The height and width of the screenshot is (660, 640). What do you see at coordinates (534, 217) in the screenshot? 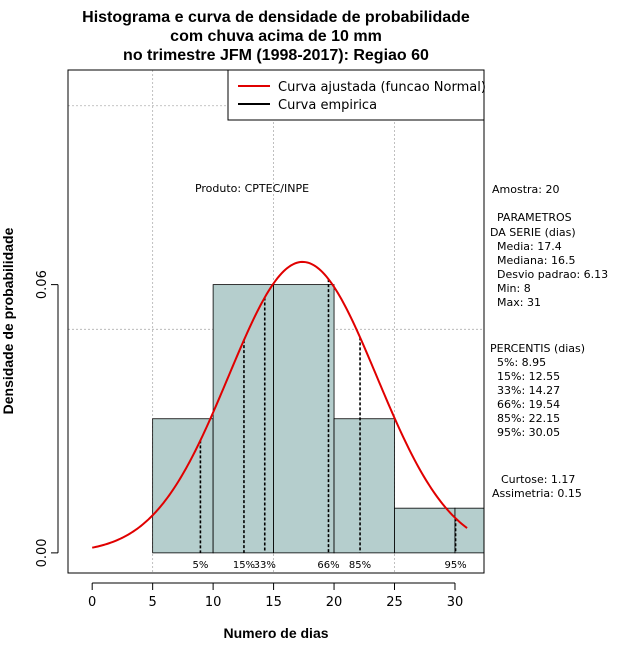
I see `stat-parametros-title-1: PARAMETROS` at bounding box center [534, 217].